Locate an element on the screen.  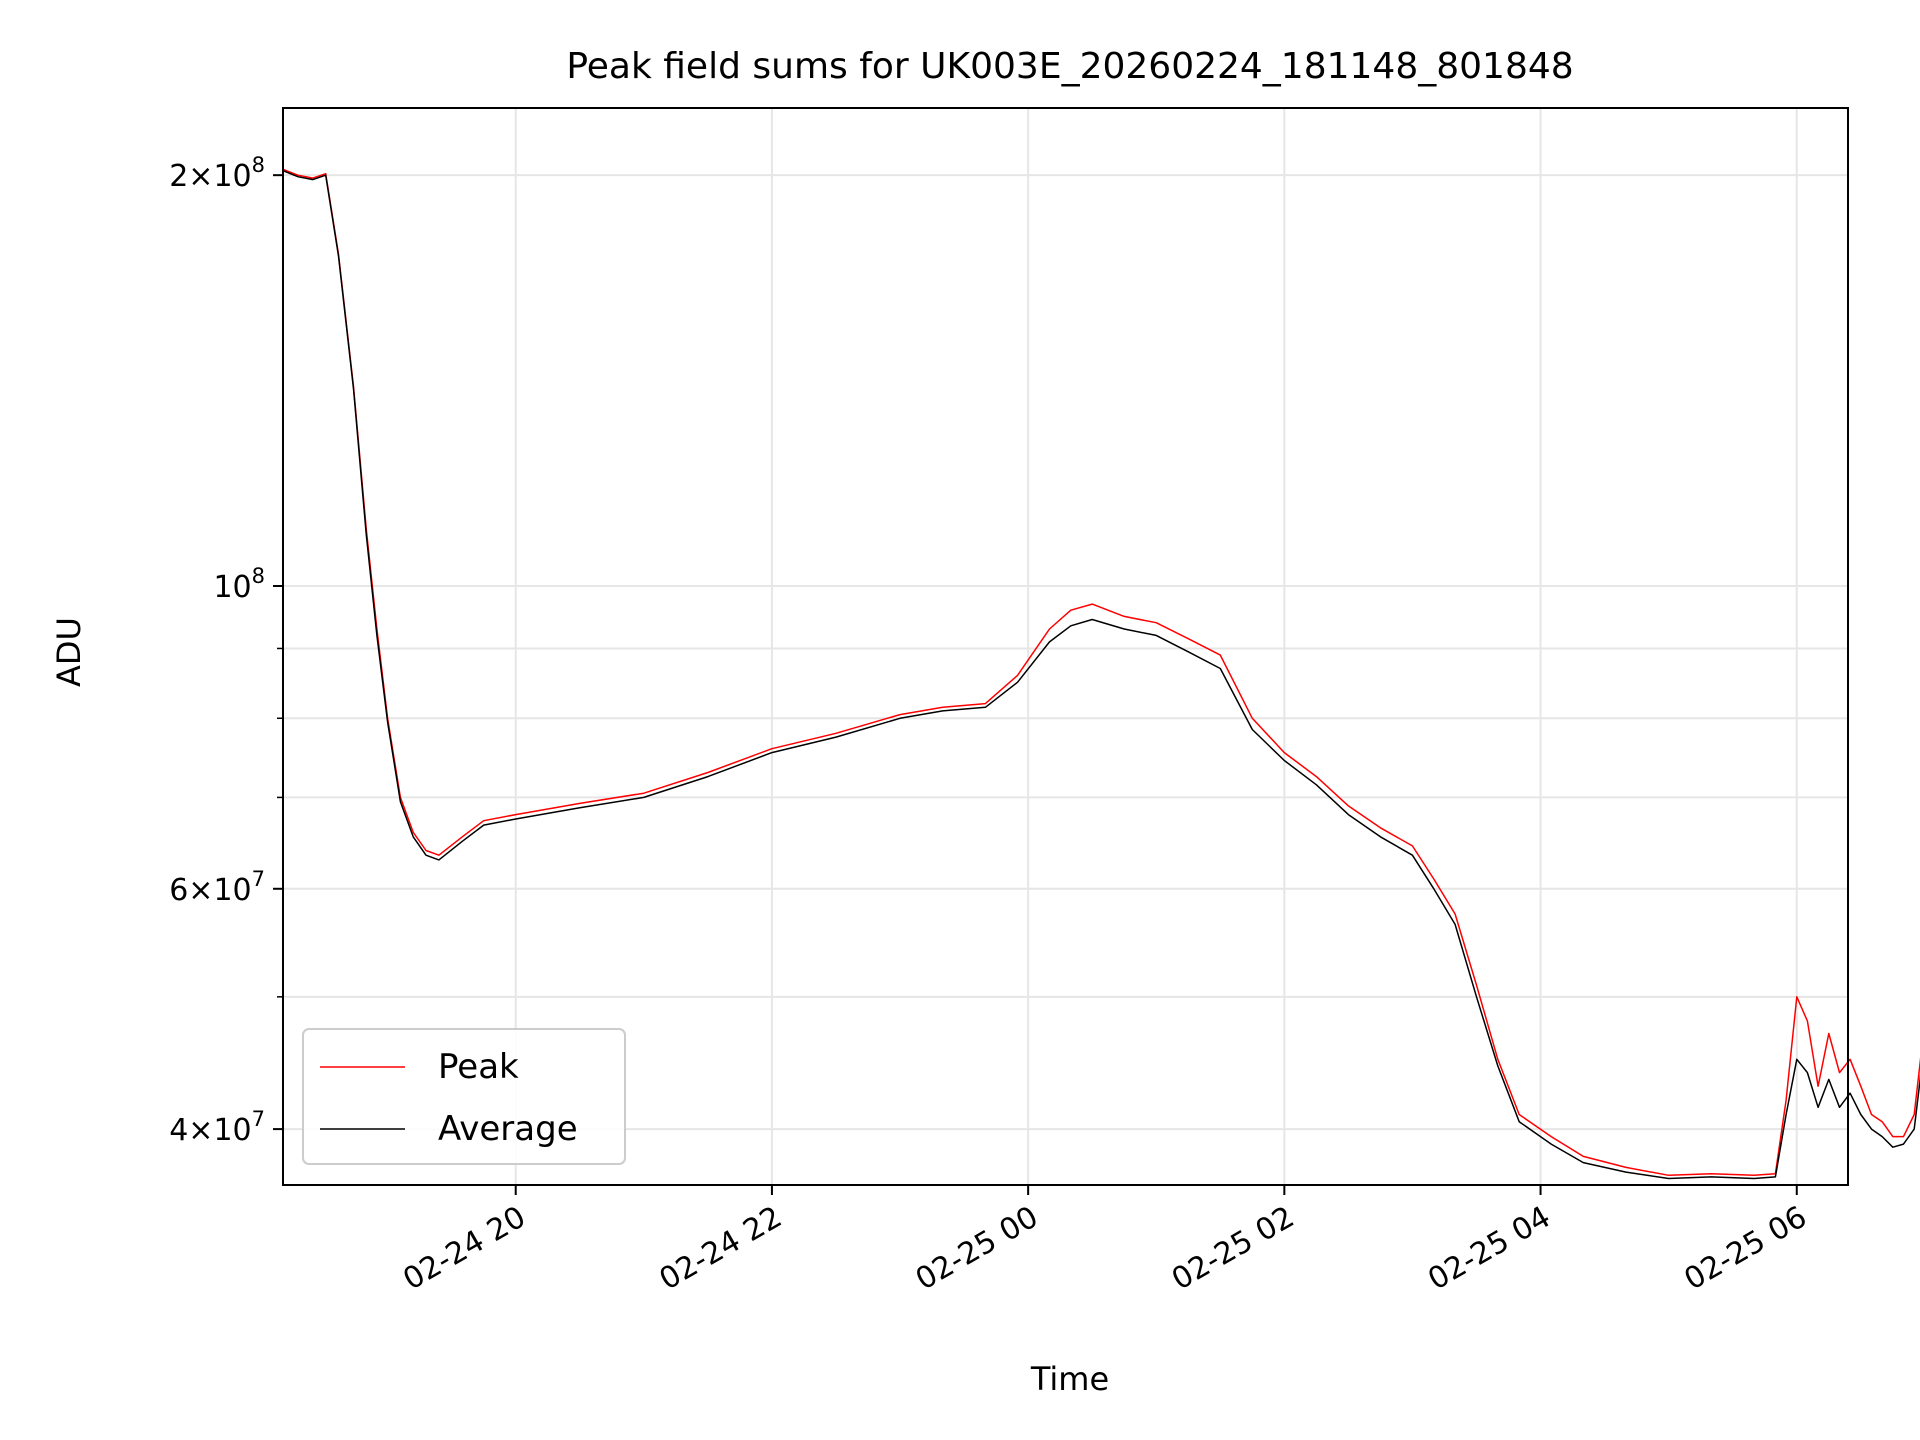
legend-label: Peak is located at coordinates (478, 1067).